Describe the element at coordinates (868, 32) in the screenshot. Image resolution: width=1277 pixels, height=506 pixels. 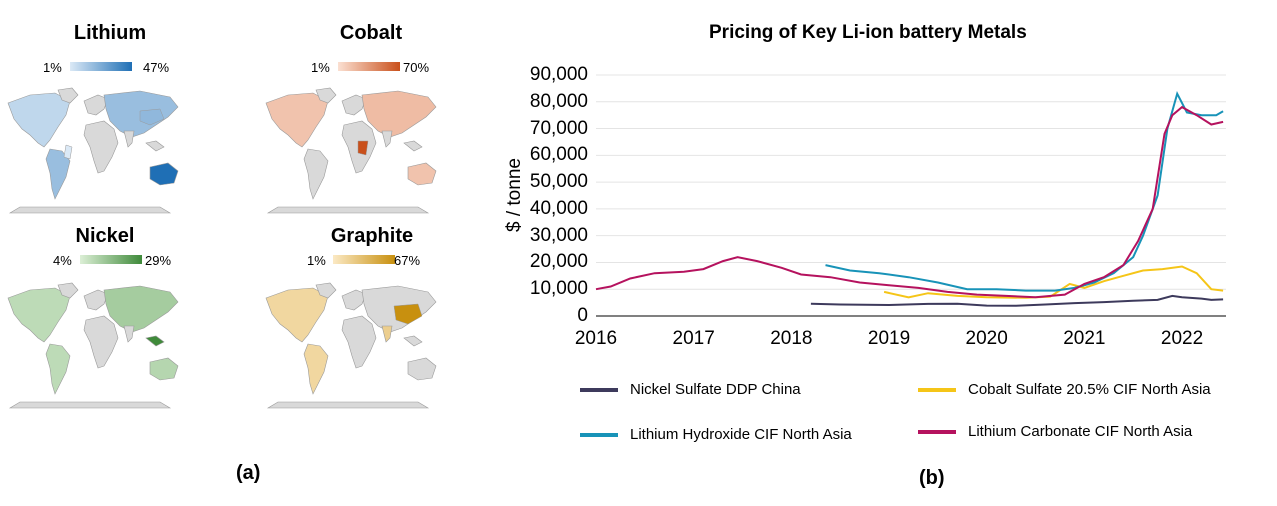
I see `chart-title: Pricing of Key Li-ion battery Metals` at that location.